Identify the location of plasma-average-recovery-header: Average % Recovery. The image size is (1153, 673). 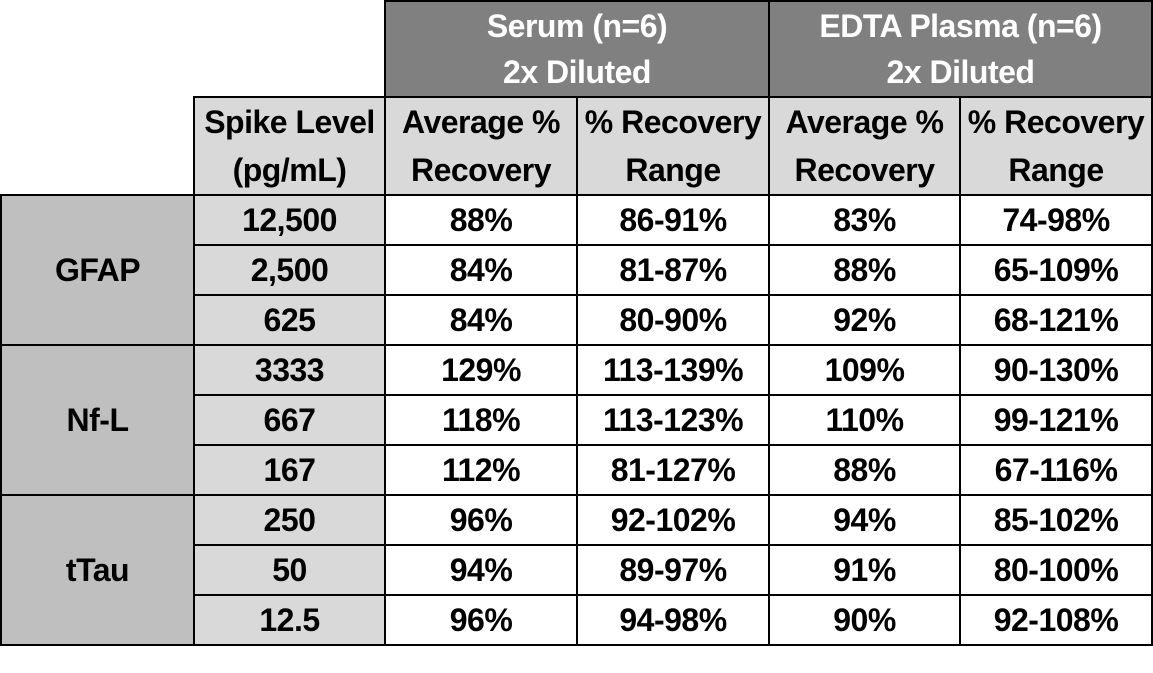
(864, 146).